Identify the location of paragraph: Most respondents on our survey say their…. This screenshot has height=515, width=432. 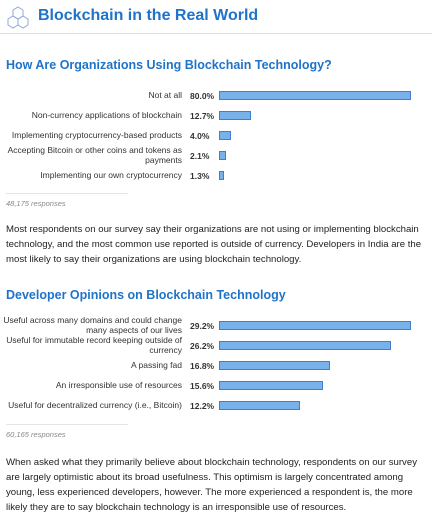
(214, 244).